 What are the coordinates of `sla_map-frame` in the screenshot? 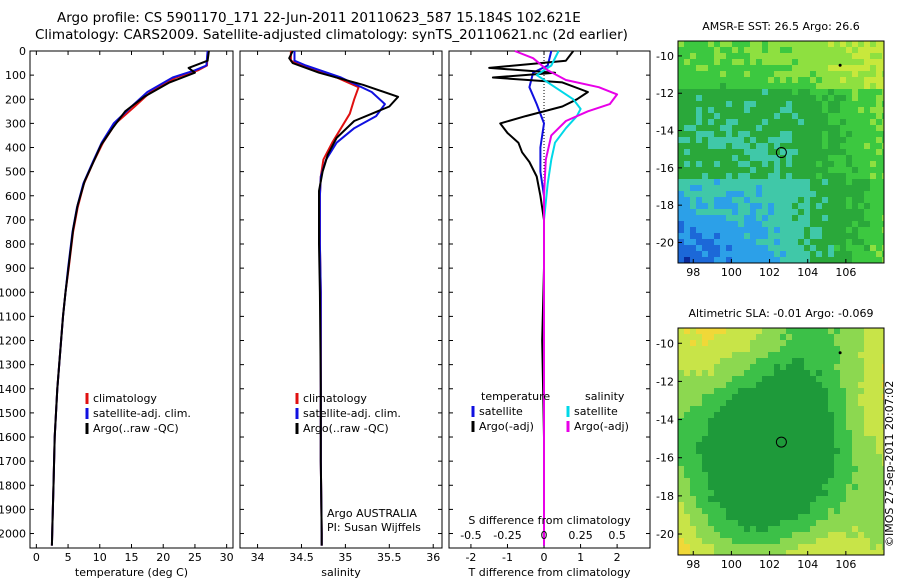 It's located at (781, 441).